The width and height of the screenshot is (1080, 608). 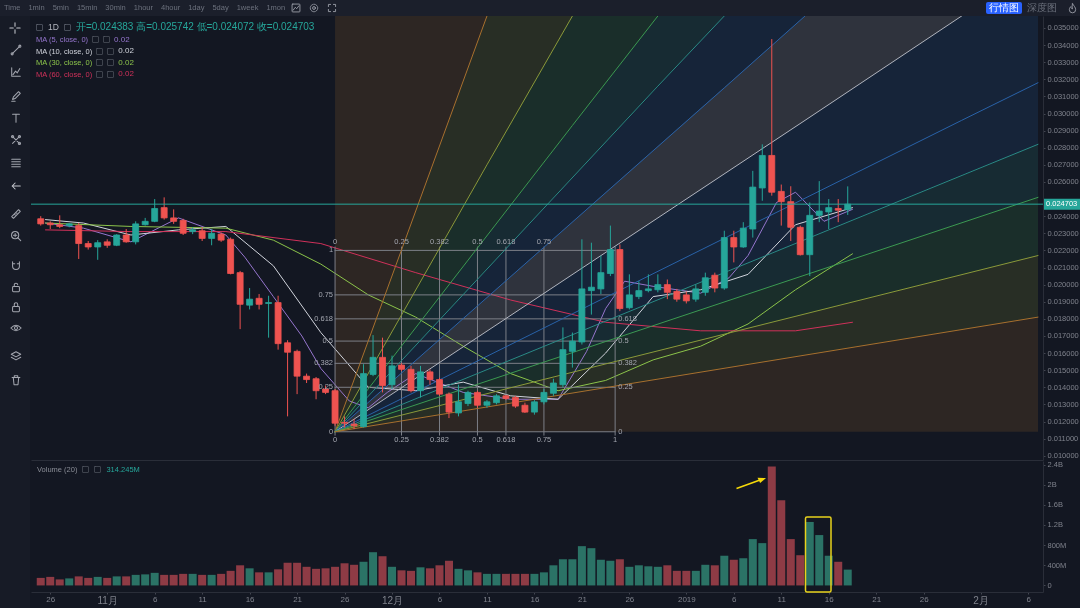 I want to click on x-tick-label: 2月, so click(x=981, y=600).